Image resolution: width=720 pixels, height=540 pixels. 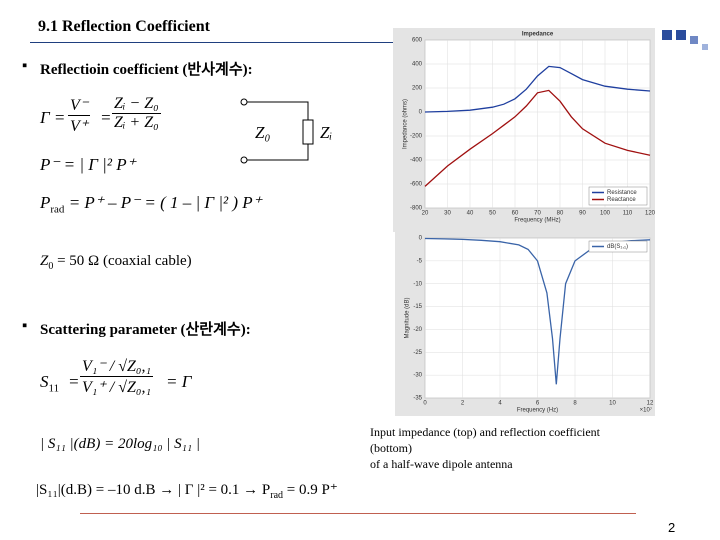 I want to click on y-tick-label: -800, so click(x=416, y=209).